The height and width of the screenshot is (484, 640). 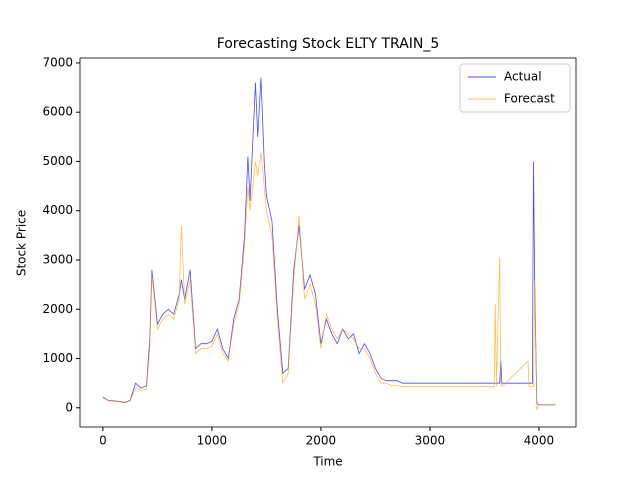 I want to click on y-tick-label: 4000, so click(x=57, y=210).